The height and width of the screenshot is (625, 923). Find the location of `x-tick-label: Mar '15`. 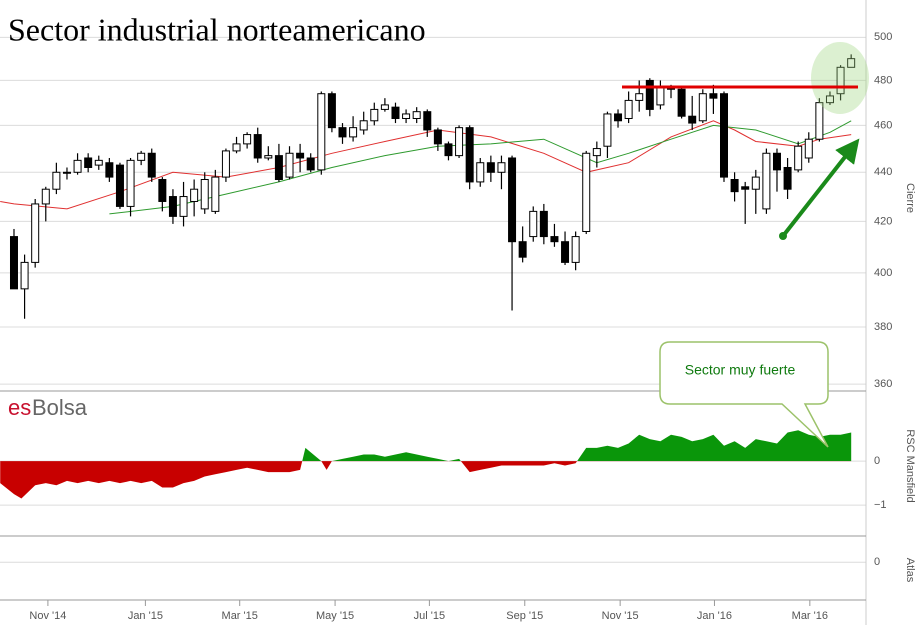

x-tick-label: Mar '15 is located at coordinates (240, 616).